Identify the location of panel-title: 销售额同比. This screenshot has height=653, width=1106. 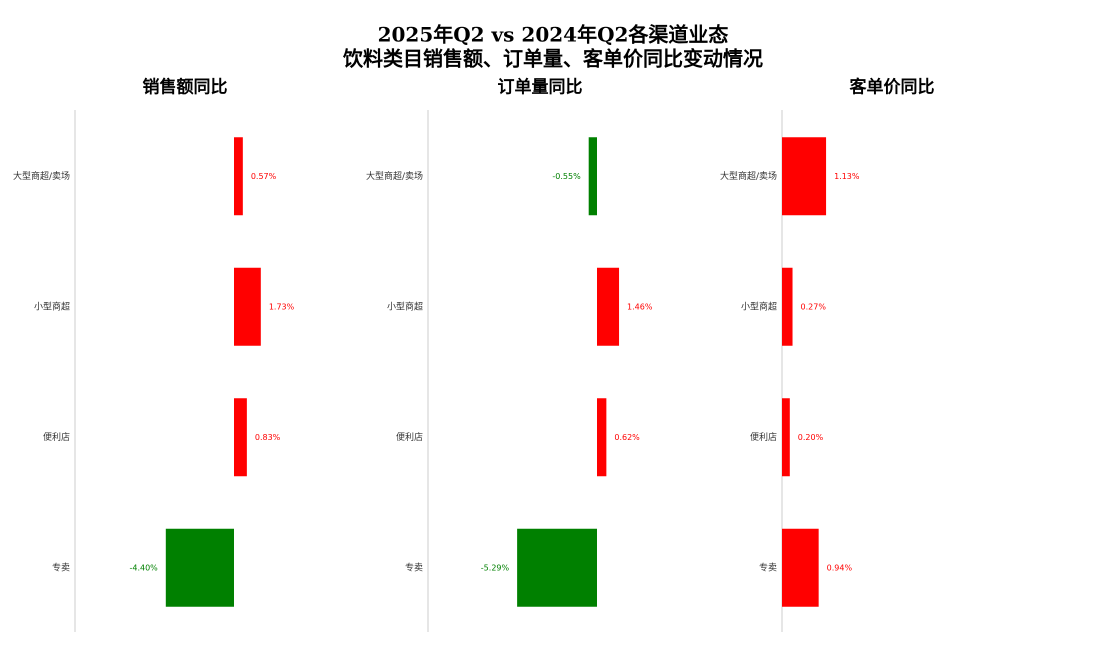
(185, 87).